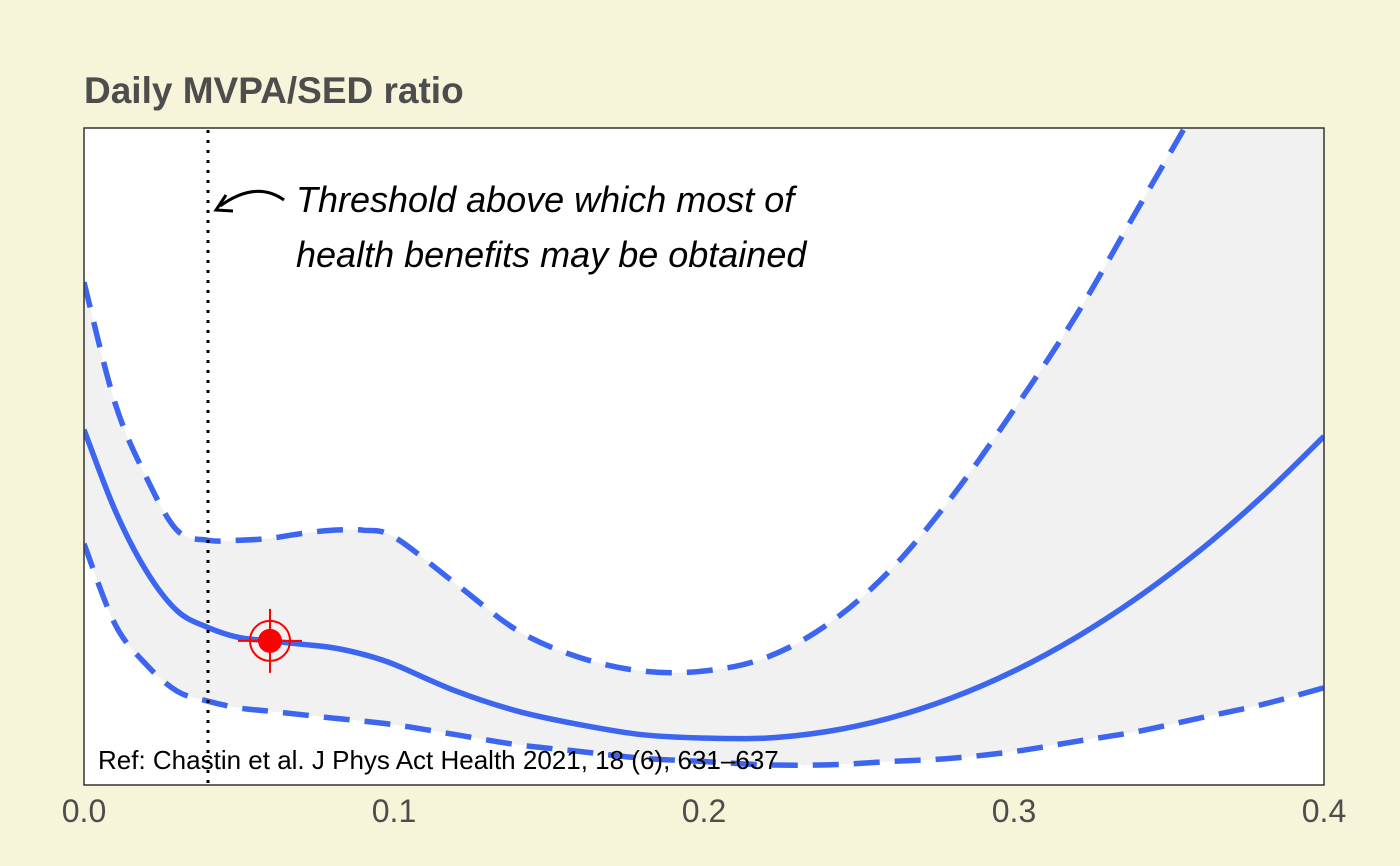 The width and height of the screenshot is (1400, 866). I want to click on x-tick-label: 0.2, so click(704, 811).